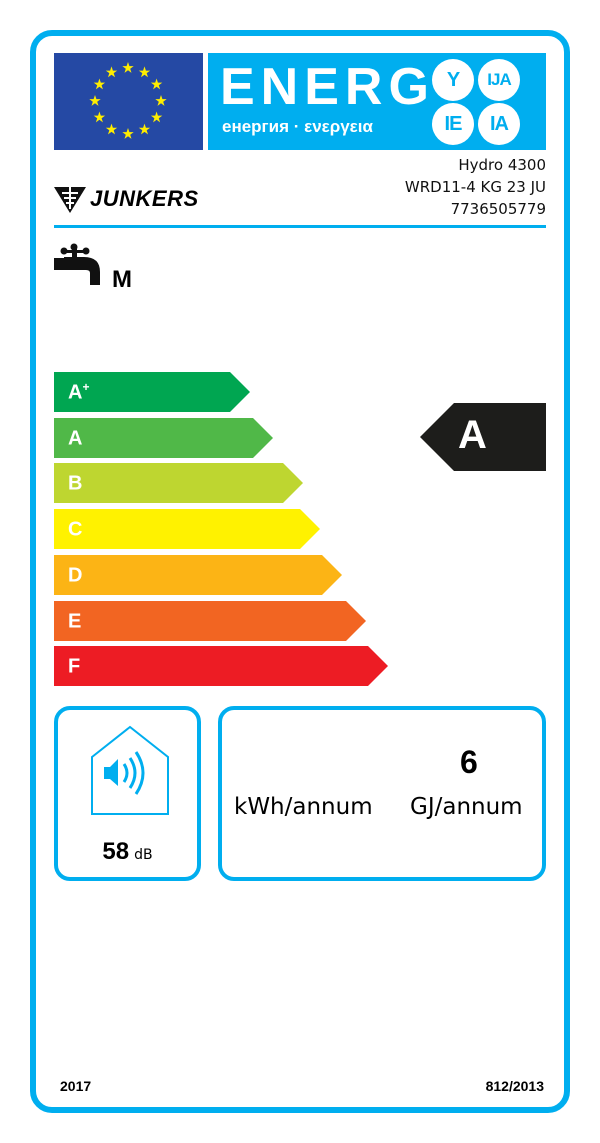 The image size is (600, 1143). I want to click on regulation: 812/2013, so click(514, 1086).